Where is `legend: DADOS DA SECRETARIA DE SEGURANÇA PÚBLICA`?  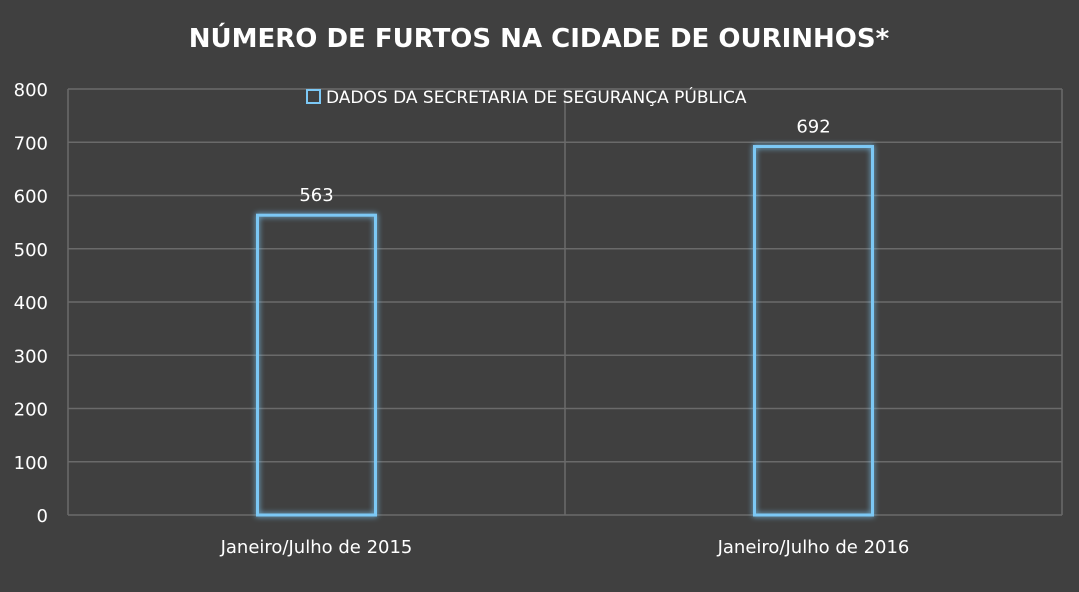
legend: DADOS DA SECRETARIA DE SEGURANÇA PÚBLICA is located at coordinates (526, 97).